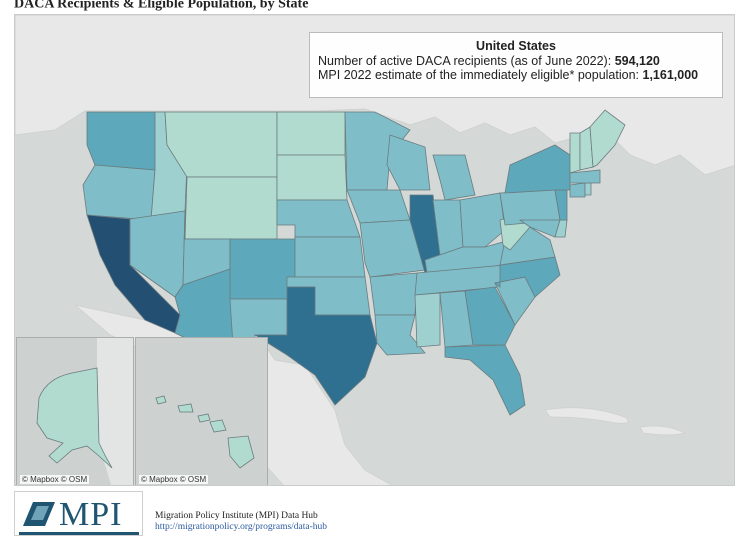 The image size is (750, 536). I want to click on hawaii-inset: © Mapbox © OSM, so click(201, 411).